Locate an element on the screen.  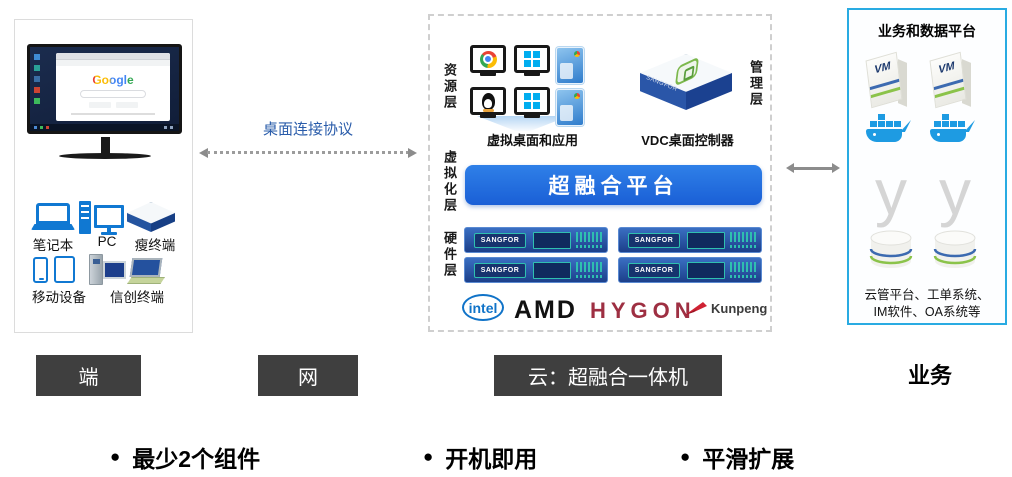
feature-bullet: ● 平滑扩展 is located at coordinates (737, 457).